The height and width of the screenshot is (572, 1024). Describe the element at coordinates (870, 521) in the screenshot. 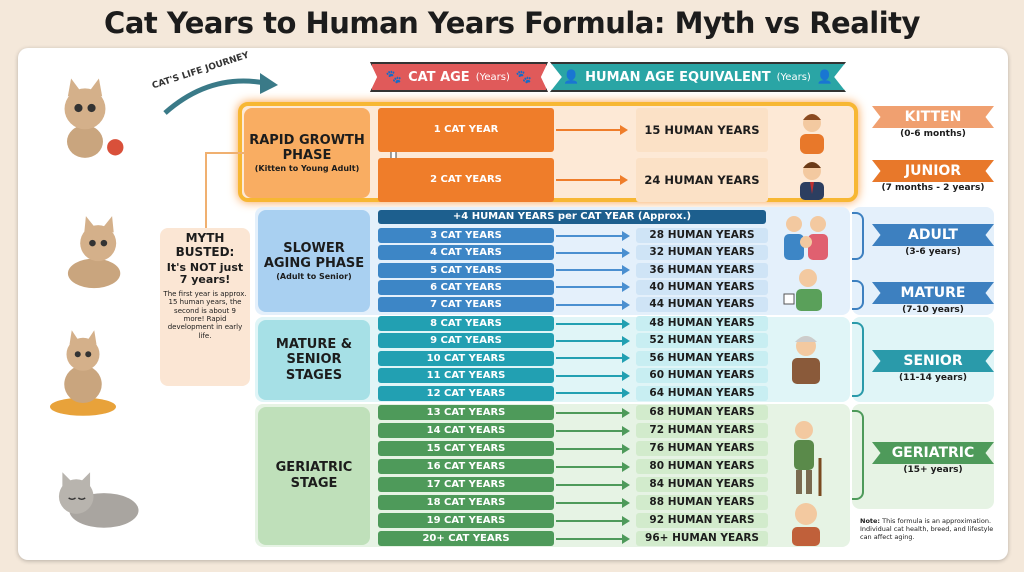

I see `note-label: Note:` at that location.